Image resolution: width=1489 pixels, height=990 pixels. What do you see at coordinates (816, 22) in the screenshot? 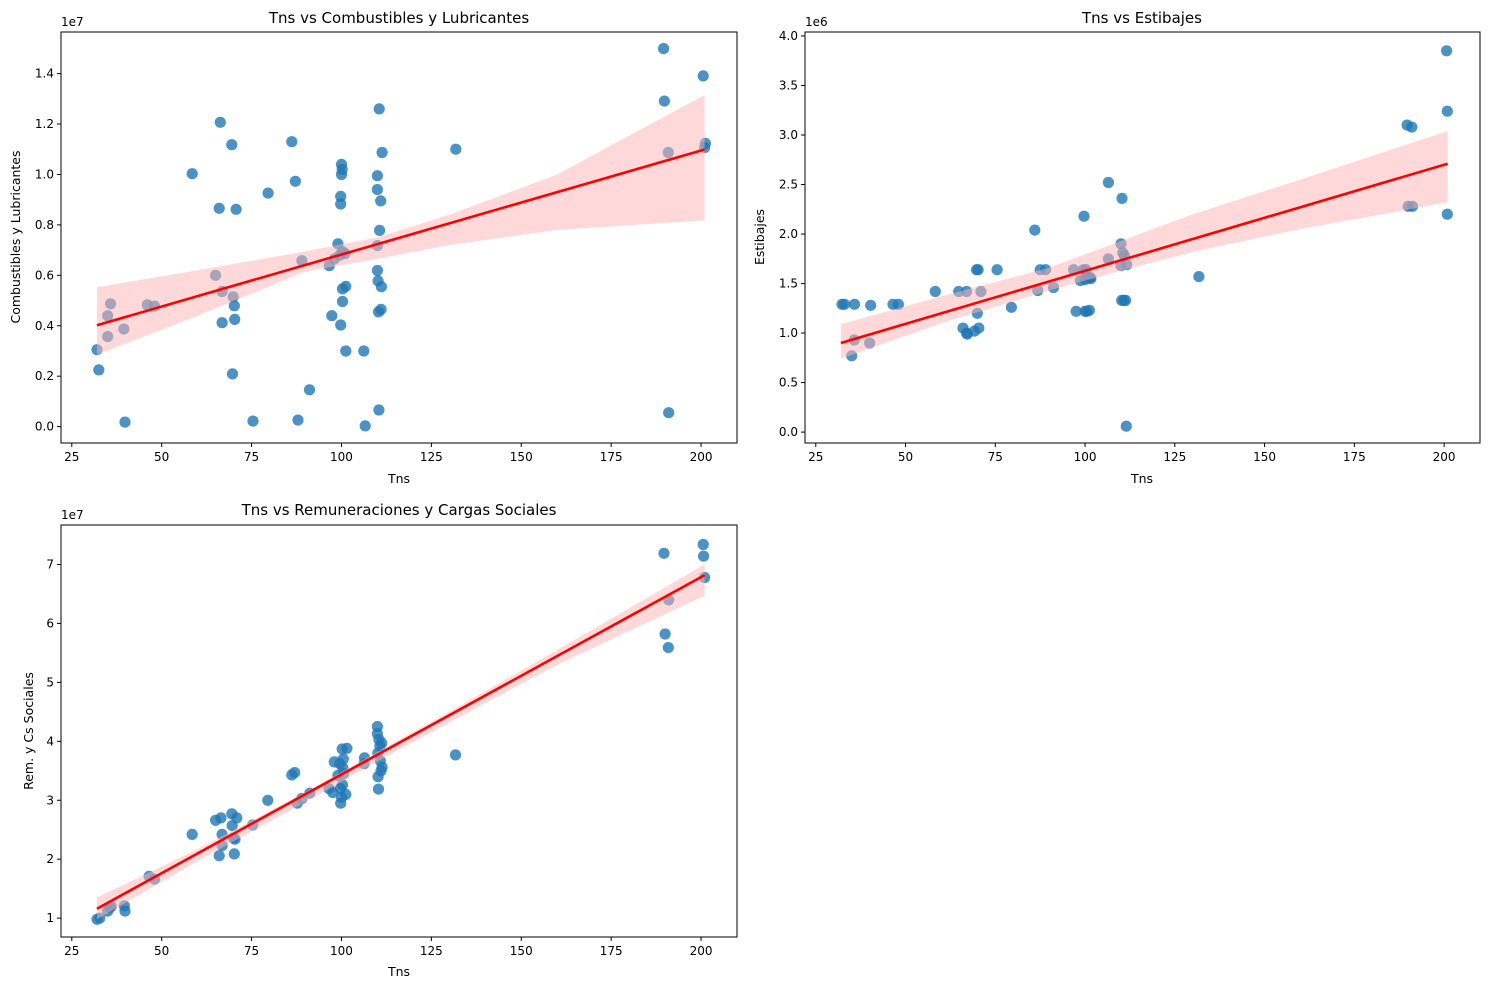
I see `y-offset-label: 1e6` at bounding box center [816, 22].